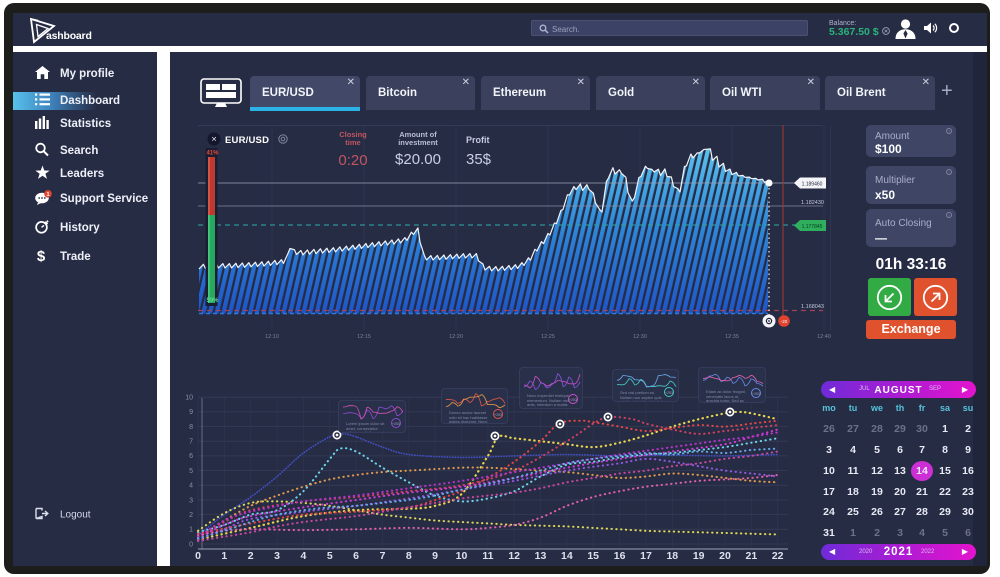 This screenshot has width=1000, height=577. What do you see at coordinates (699, 556) in the screenshot?
I see `svg-text: 19` at bounding box center [699, 556].